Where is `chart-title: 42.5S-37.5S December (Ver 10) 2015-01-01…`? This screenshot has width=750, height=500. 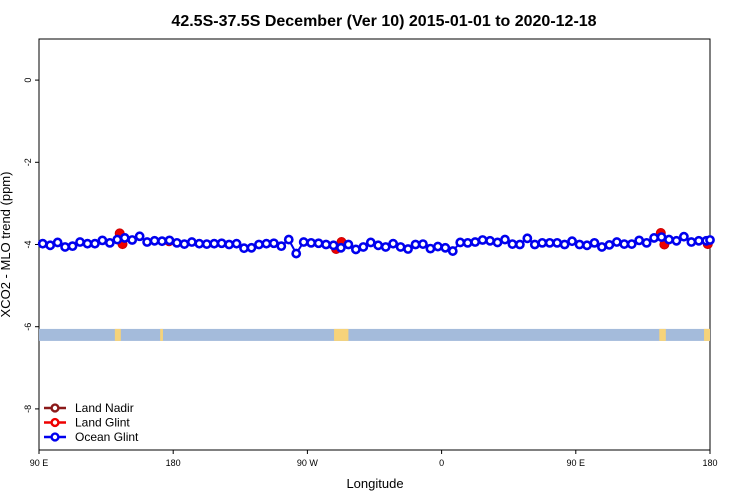 chart-title: 42.5S-37.5S December (Ver 10) 2015-01-01… is located at coordinates (383, 21).